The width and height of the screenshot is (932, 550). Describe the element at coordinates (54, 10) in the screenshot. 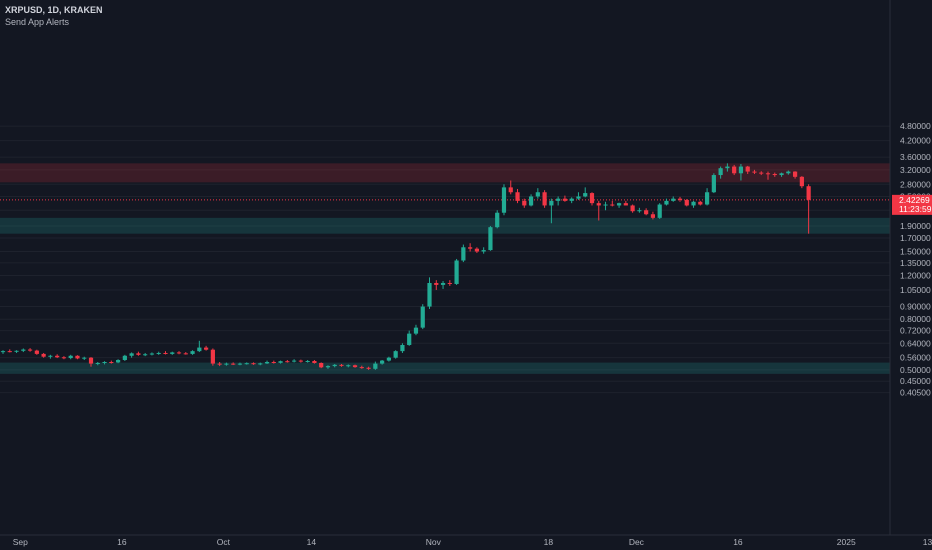

I see `symbol-title: XRPUSD, 1D, KRAKEN` at that location.